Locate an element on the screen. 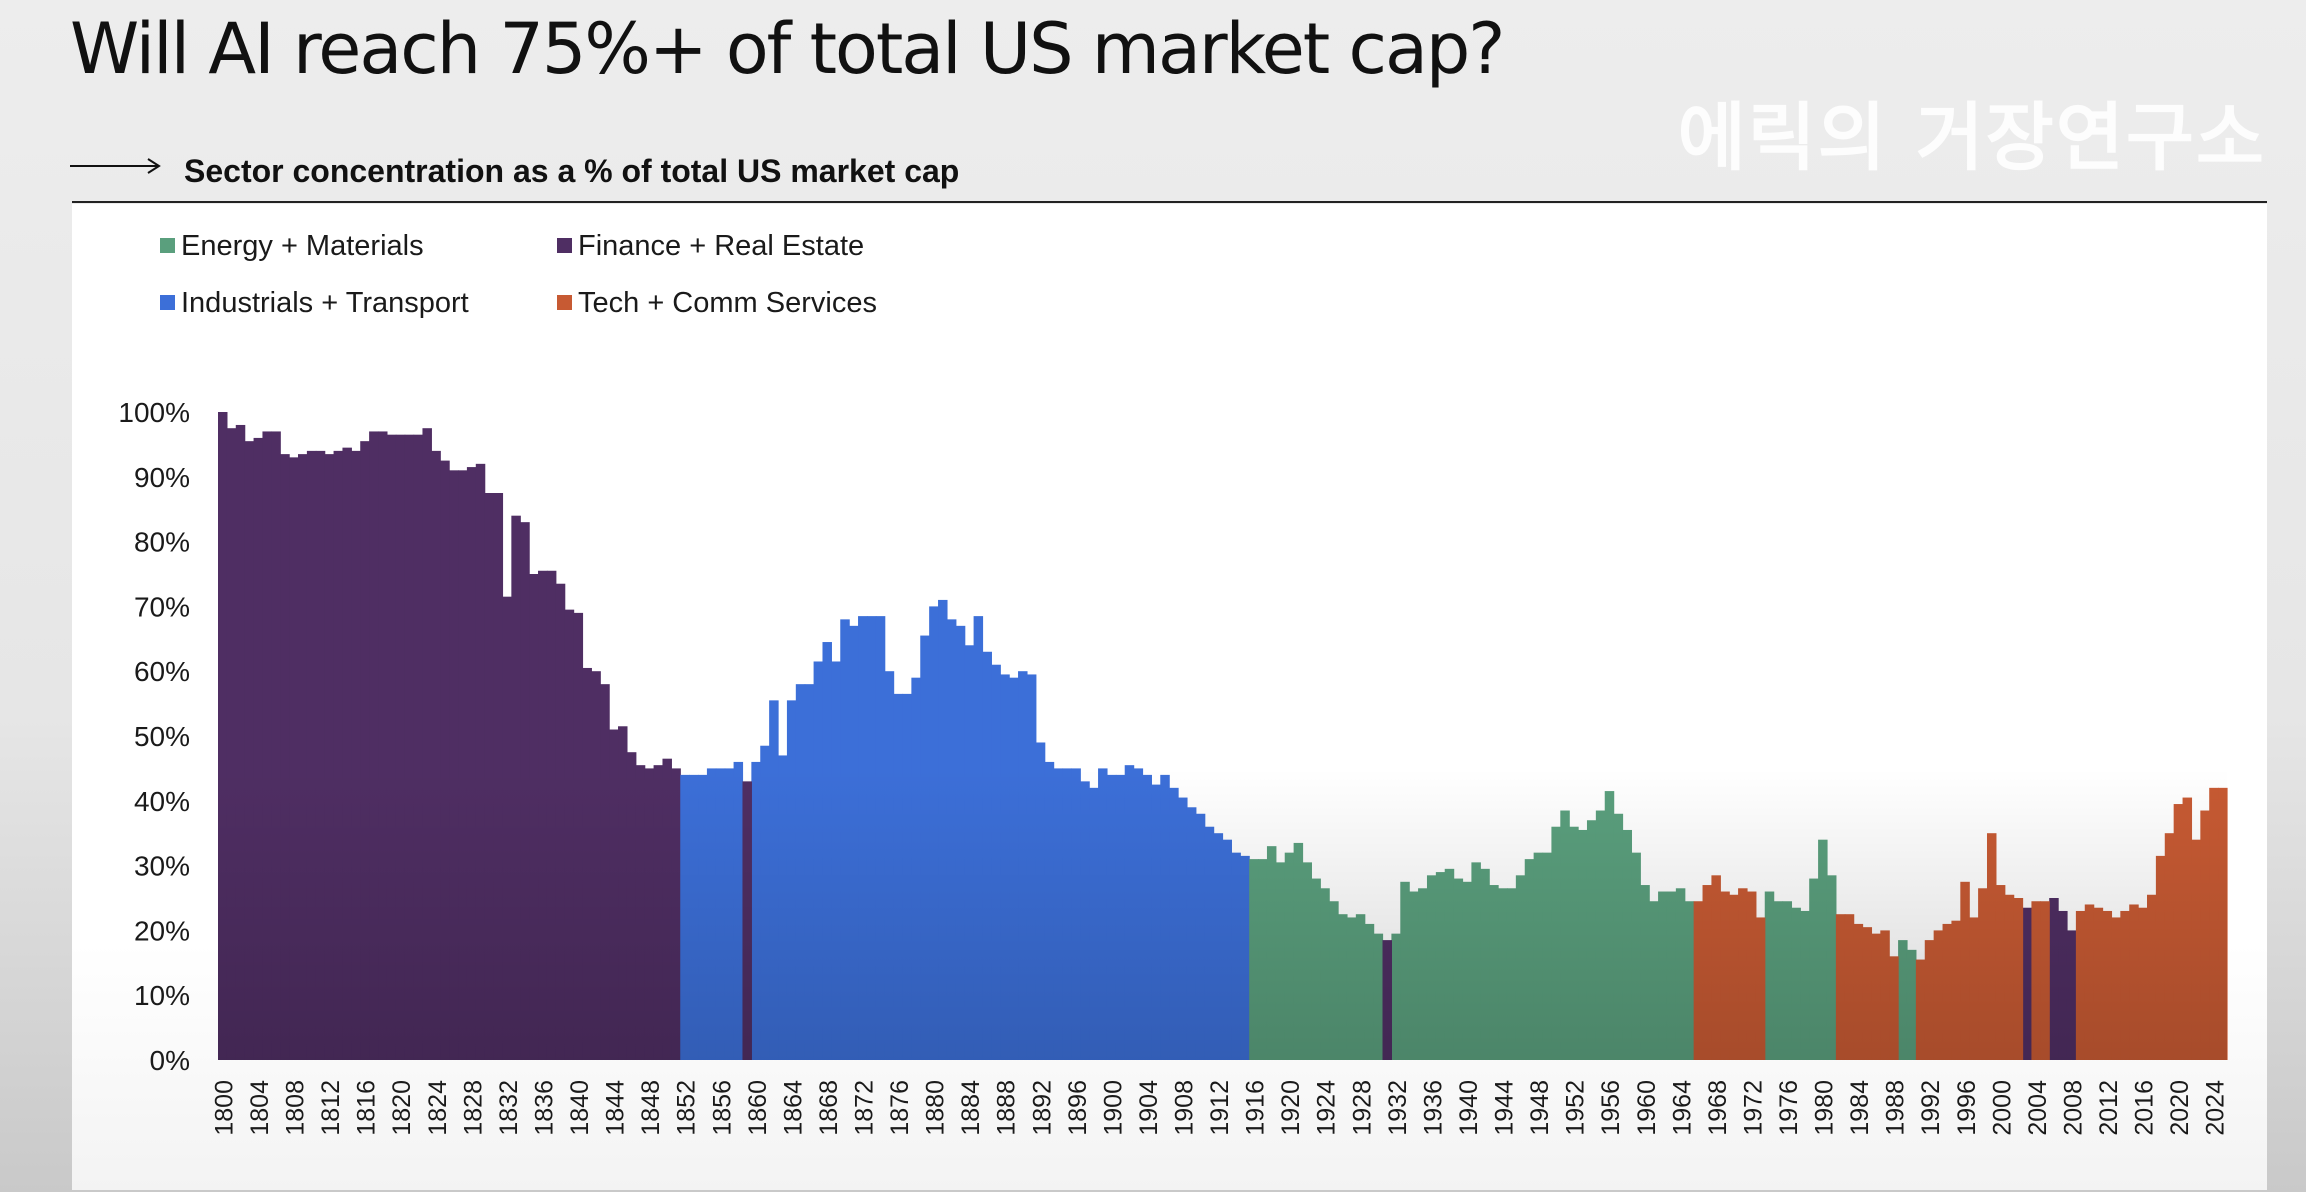 The height and width of the screenshot is (1192, 2306). legend-item-energy-materials: Energy + Materials is located at coordinates (292, 246).